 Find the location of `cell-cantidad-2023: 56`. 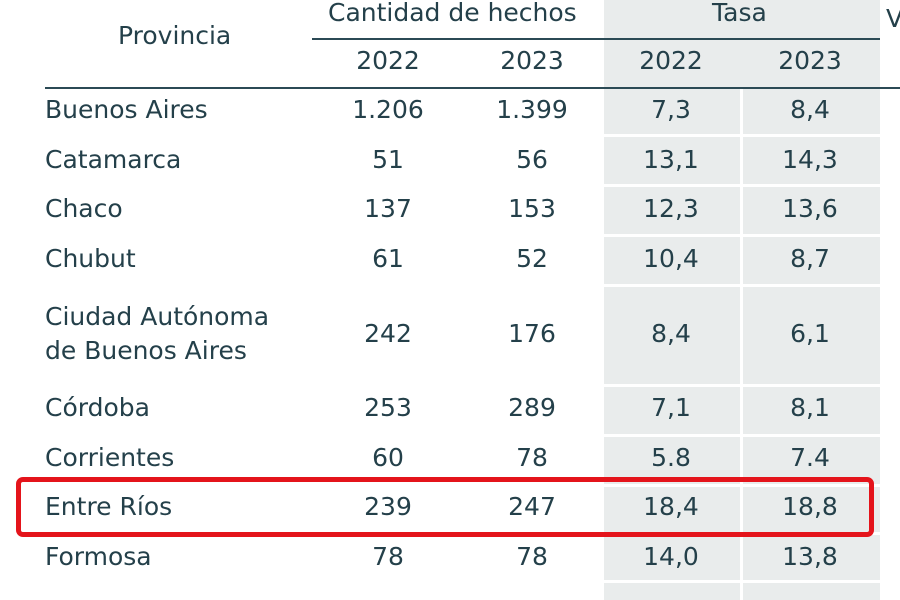

cell-cantidad-2023: 56 is located at coordinates (532, 159).